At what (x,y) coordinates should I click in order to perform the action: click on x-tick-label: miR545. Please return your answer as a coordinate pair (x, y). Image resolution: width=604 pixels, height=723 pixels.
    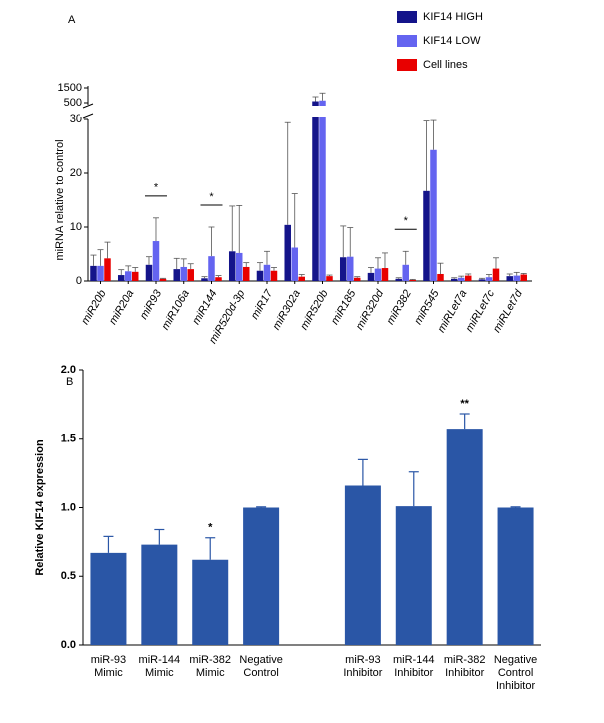
    Looking at the image, I should click on (427, 307).